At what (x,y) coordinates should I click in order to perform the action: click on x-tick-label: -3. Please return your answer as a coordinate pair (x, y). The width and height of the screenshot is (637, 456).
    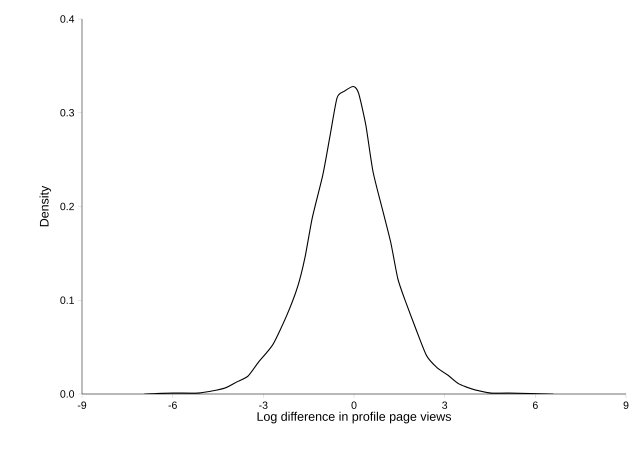
    Looking at the image, I should click on (263, 405).